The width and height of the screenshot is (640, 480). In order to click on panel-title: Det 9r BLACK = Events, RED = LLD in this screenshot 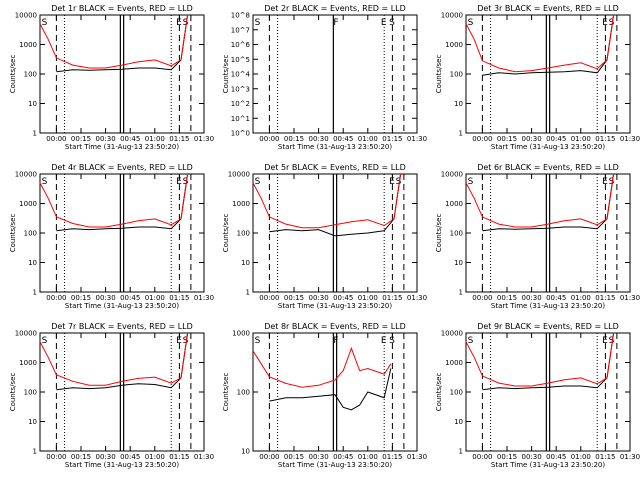, I will do `click(548, 326)`.